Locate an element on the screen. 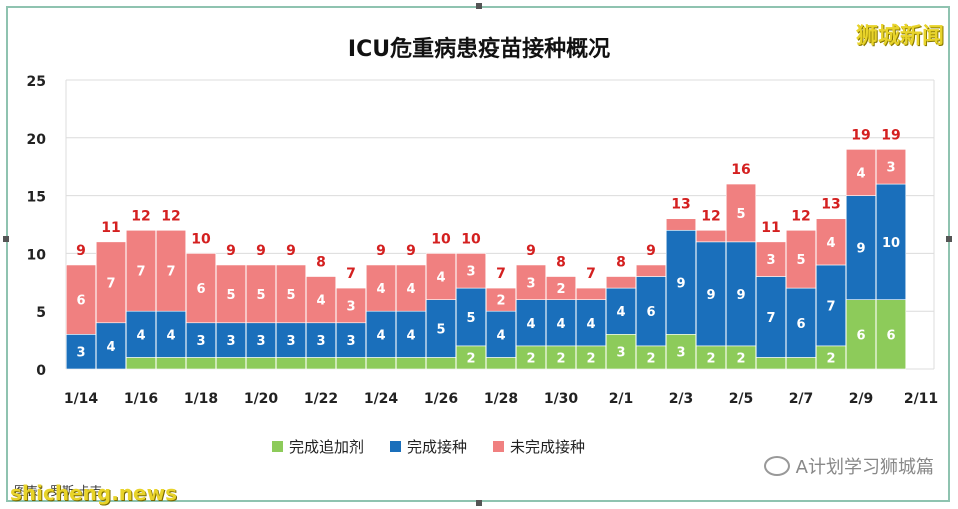 The height and width of the screenshot is (509, 958). total-label: 16 is located at coordinates (740, 170).